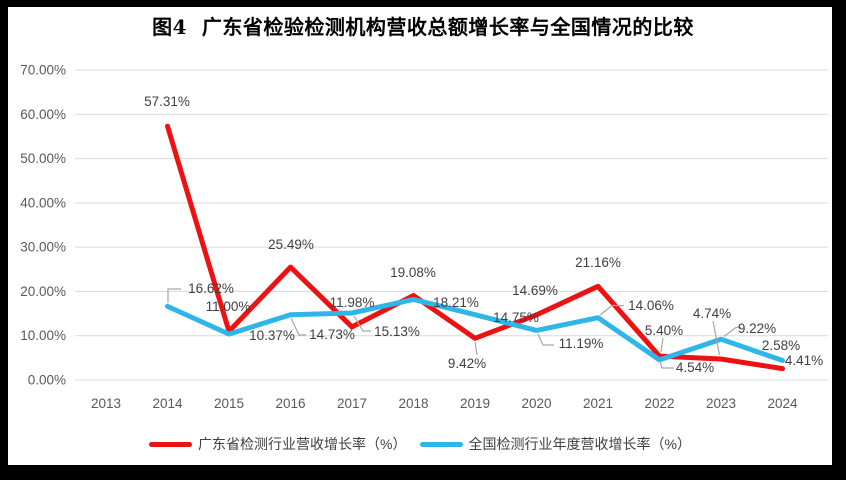  I want to click on x-axis-tick-label: 2024, so click(782, 403).